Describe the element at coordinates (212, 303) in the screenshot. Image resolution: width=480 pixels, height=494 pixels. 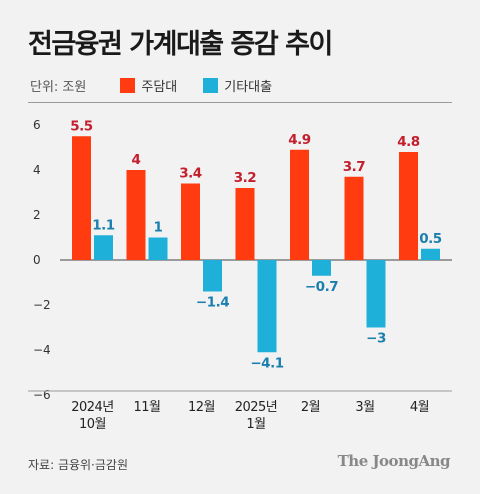
I see `data-label-other: −1.4` at that location.